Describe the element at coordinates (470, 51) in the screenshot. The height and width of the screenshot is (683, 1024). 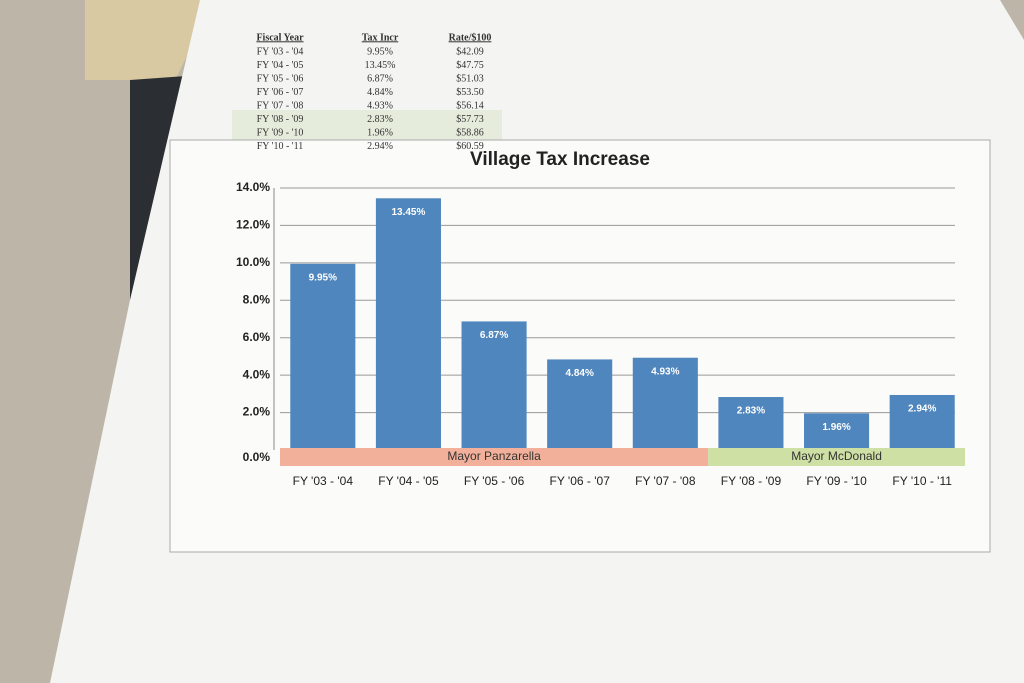
I see `table-cell: $42.09` at that location.